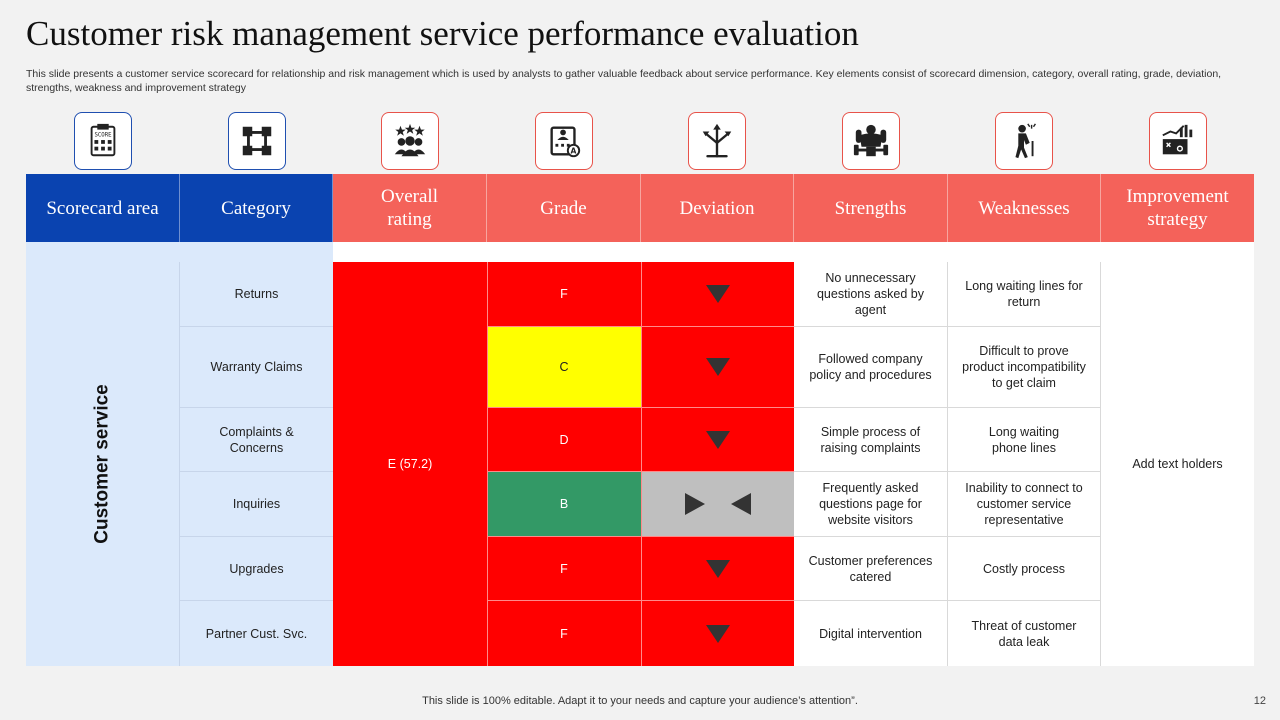 The image size is (1280, 720). What do you see at coordinates (871, 294) in the screenshot?
I see `strength-cell: No unnecessary questions asked by agent` at bounding box center [871, 294].